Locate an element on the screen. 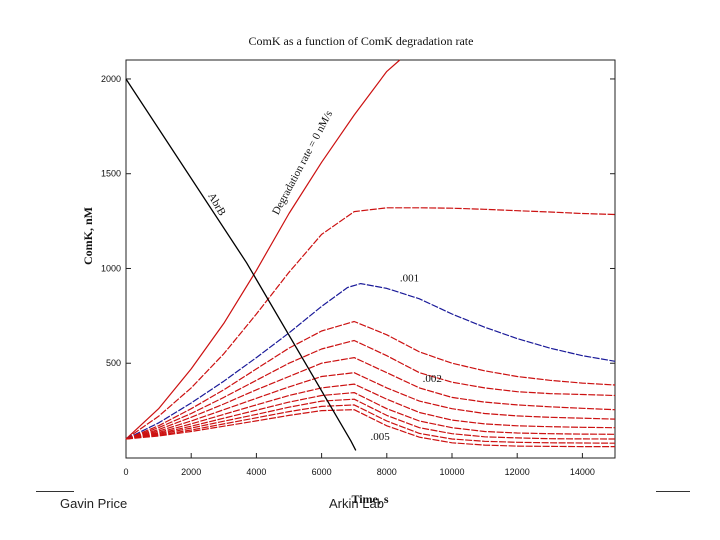 The image size is (720, 540). x-tick-label: 8000 is located at coordinates (387, 472).